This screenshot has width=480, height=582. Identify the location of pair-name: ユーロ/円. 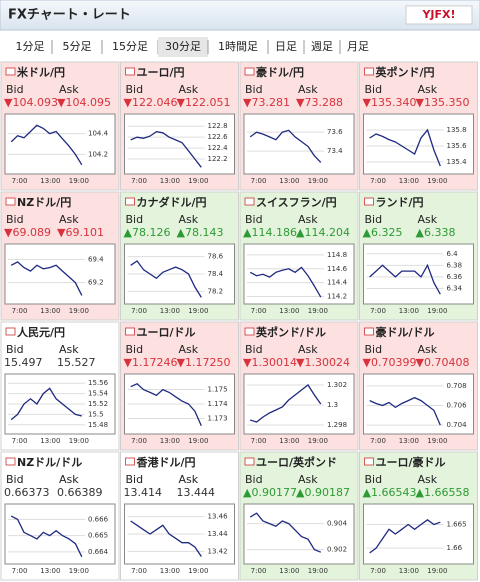
(161, 72).